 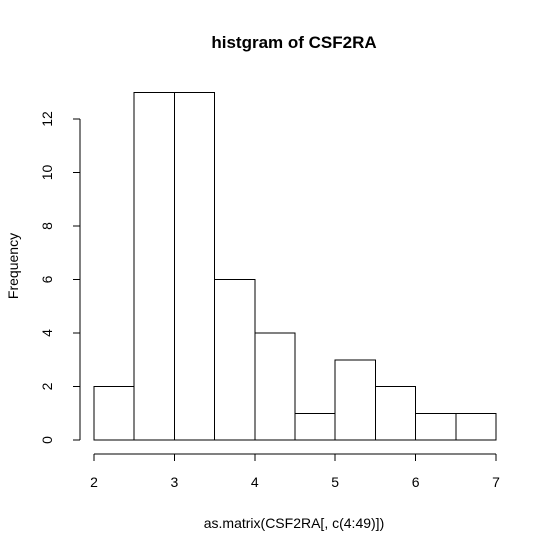 What do you see at coordinates (47, 279) in the screenshot?
I see `y-tick-label-3: 6` at bounding box center [47, 279].